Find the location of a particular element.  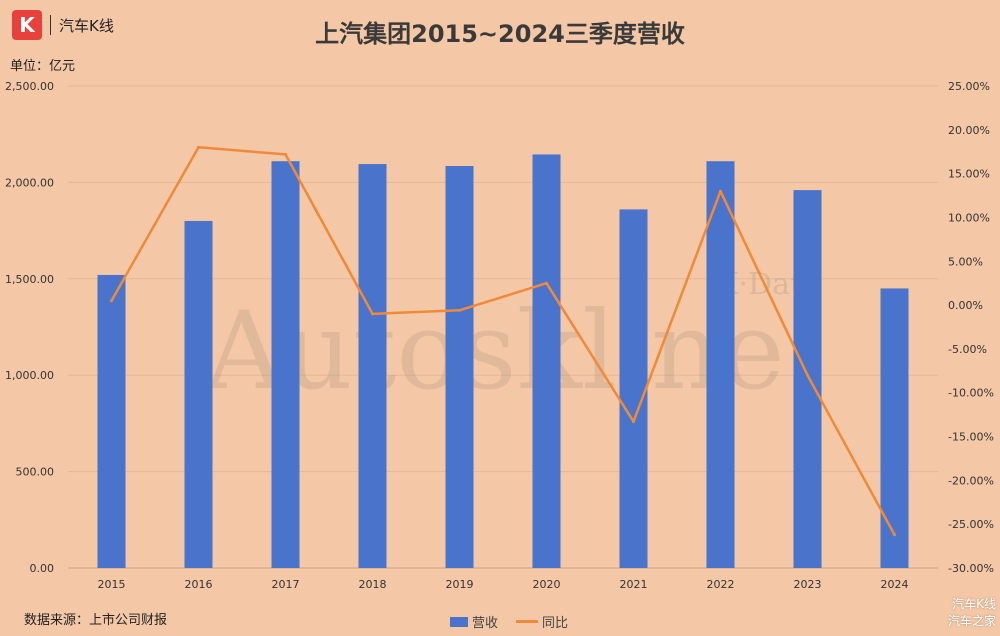

yoy-point-2024 is located at coordinates (894, 535).